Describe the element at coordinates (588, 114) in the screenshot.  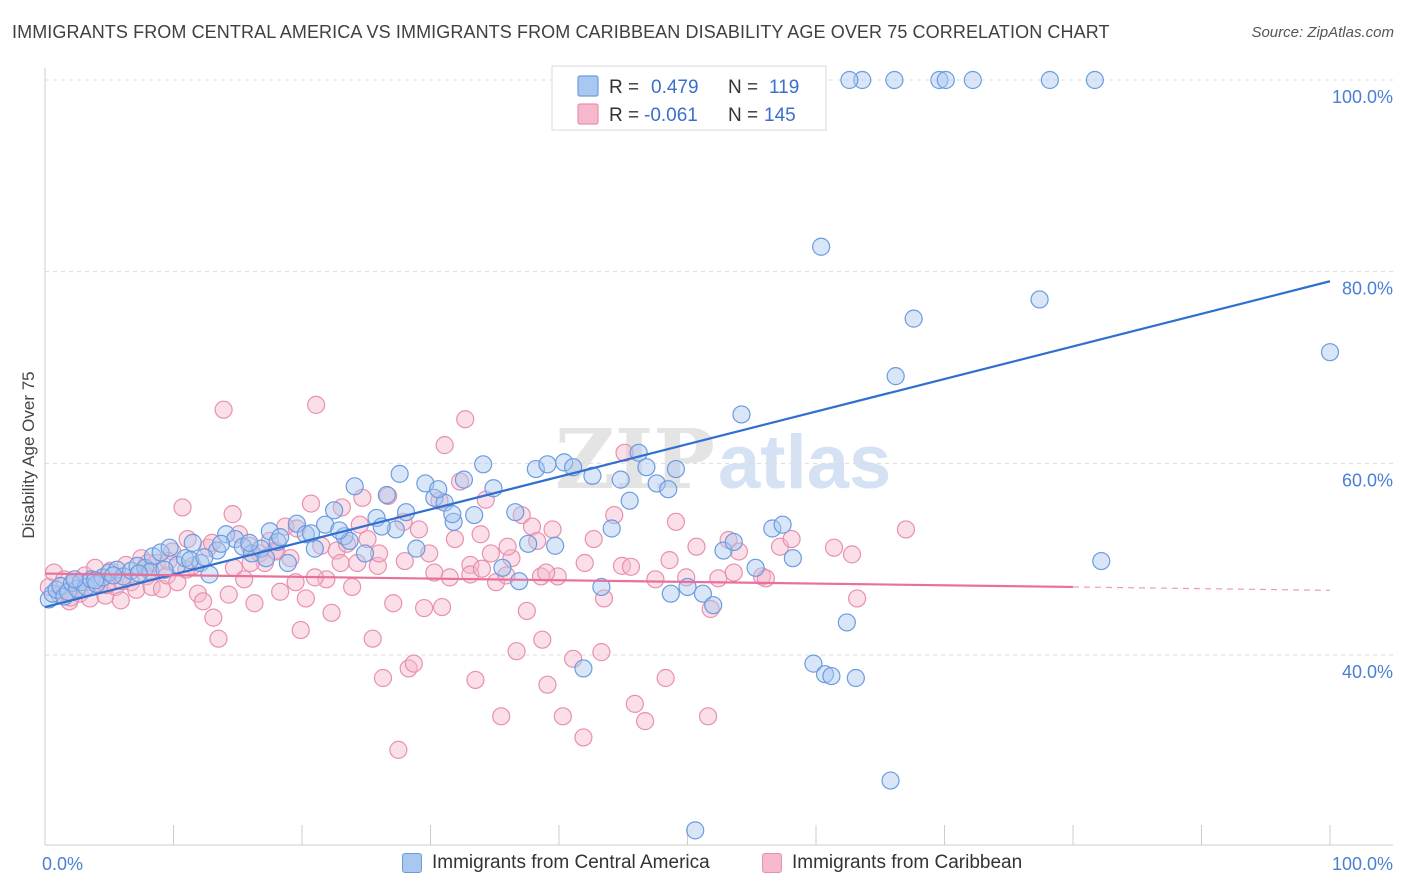
I see `legend-pink-swatch` at that location.